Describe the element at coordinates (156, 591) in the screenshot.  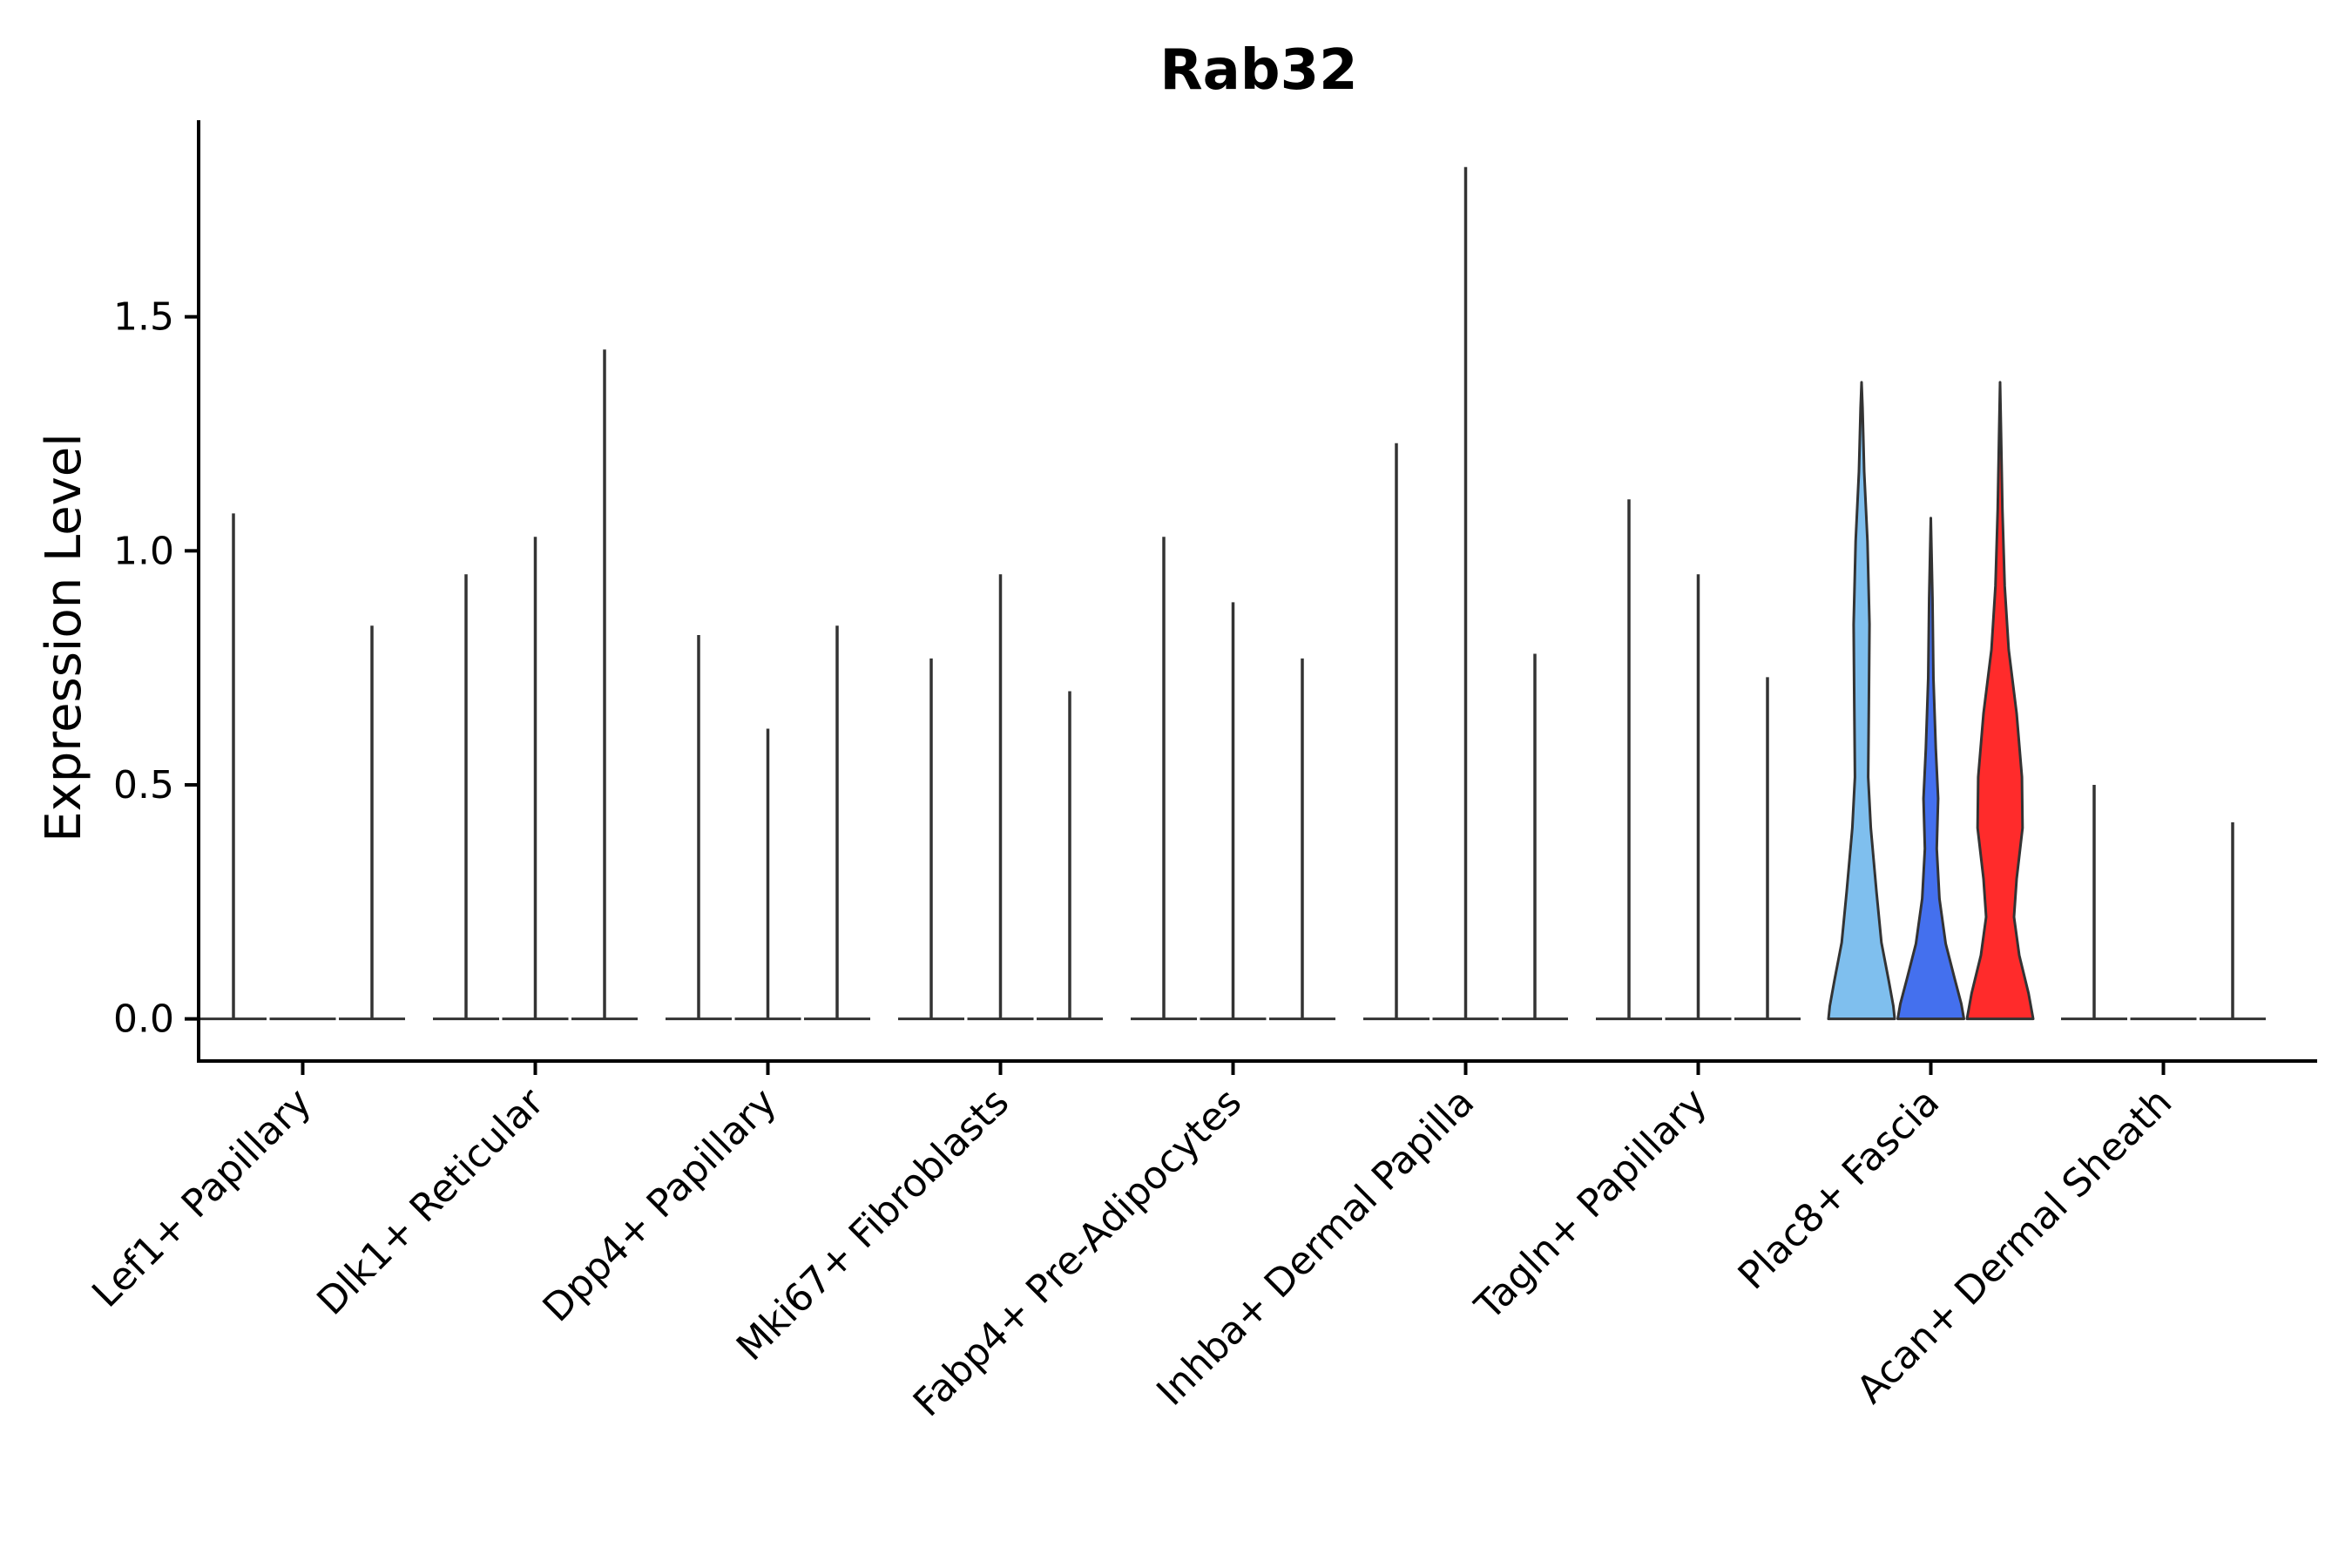
I see `y-axis: 0.0 0.5 1.0 1.5` at that location.